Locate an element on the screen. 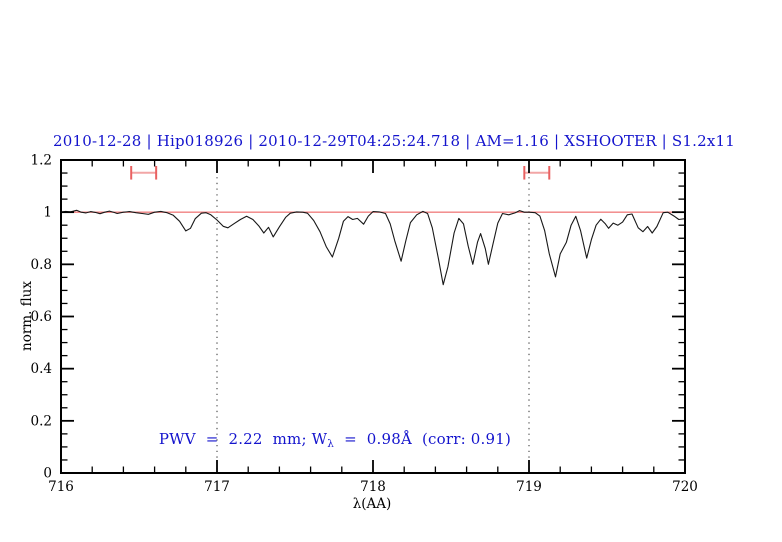  x-tick-label: 716 is located at coordinates (61, 487).